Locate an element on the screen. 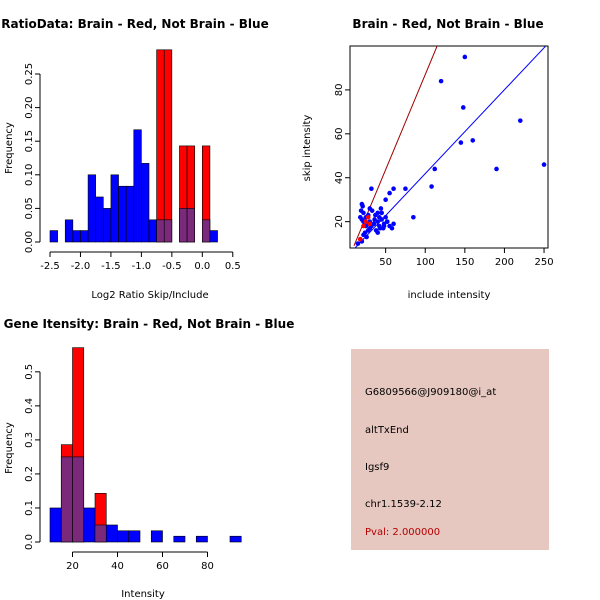  scatter-y-tick-label: 60 is located at coordinates (339, 133).